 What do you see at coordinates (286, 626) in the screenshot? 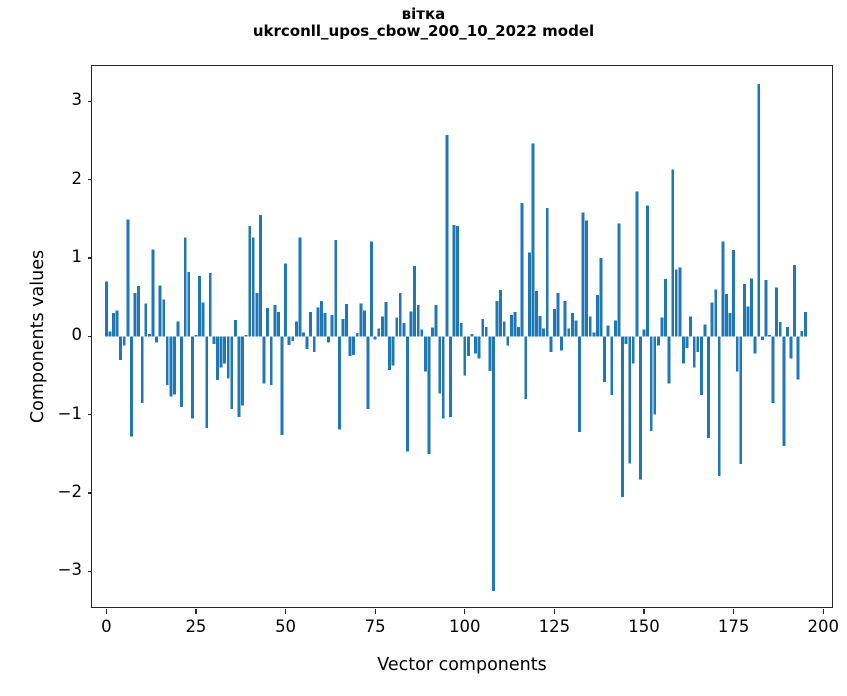
I see `x-tick-label: 50` at bounding box center [286, 626].